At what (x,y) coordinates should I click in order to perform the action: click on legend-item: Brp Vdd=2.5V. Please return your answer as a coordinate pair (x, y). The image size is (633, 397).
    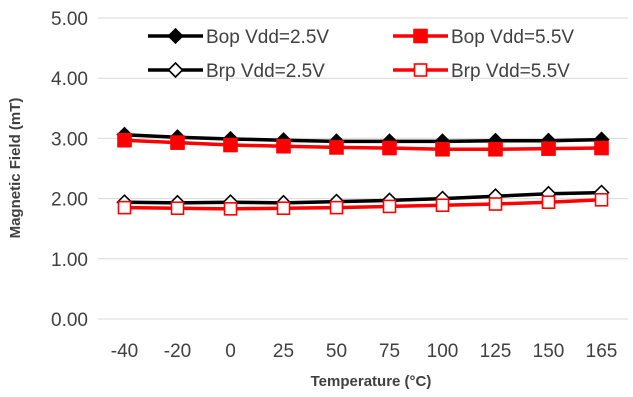
    Looking at the image, I should click on (236, 71).